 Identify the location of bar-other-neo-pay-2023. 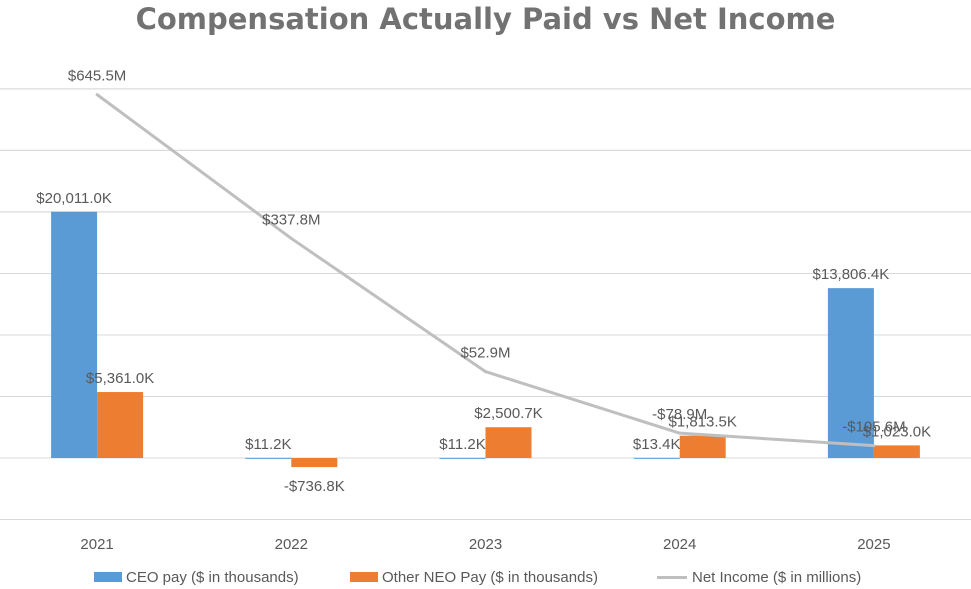
(508, 442).